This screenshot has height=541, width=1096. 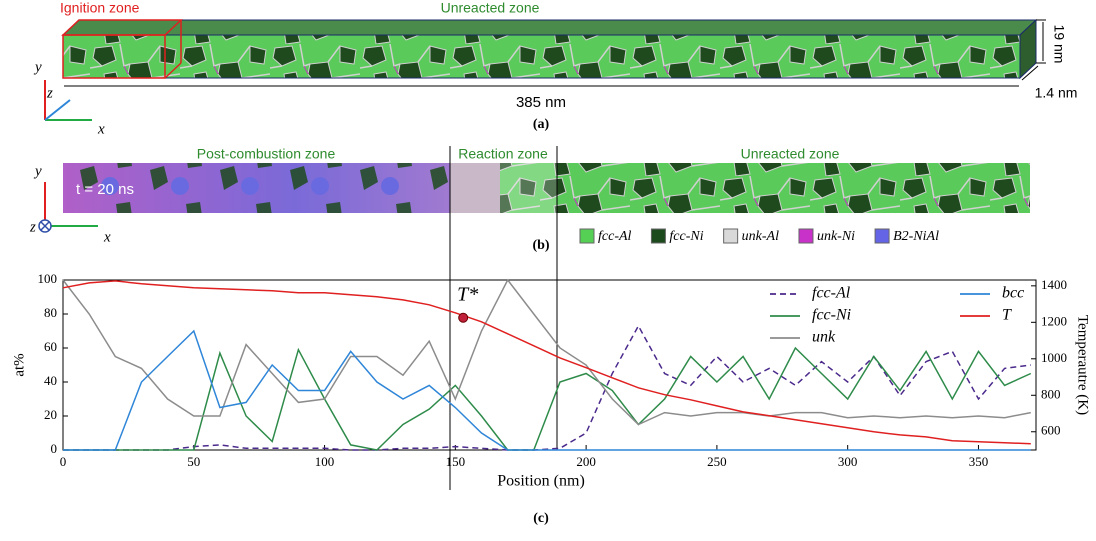 I want to click on x-tick-label: 300, so click(x=848, y=461).